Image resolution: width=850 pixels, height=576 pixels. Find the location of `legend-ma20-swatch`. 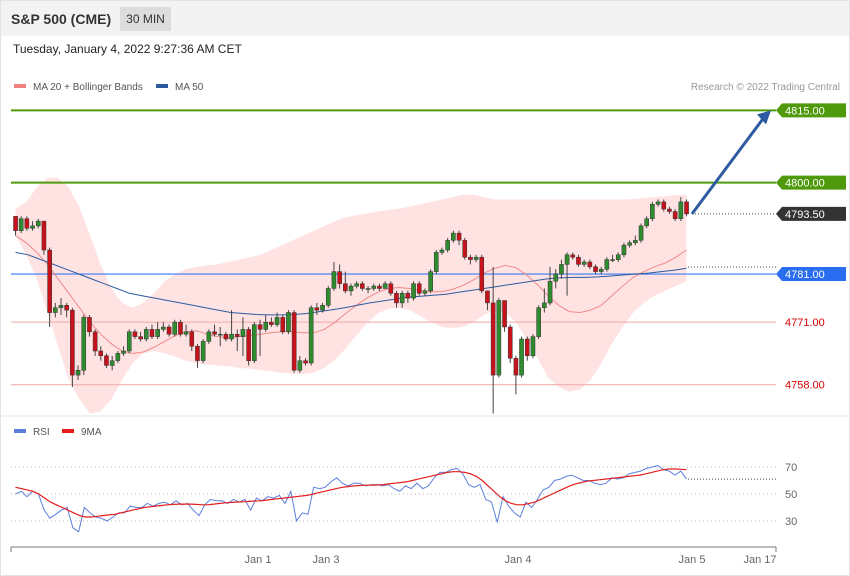

legend-ma20-swatch is located at coordinates (20, 86).